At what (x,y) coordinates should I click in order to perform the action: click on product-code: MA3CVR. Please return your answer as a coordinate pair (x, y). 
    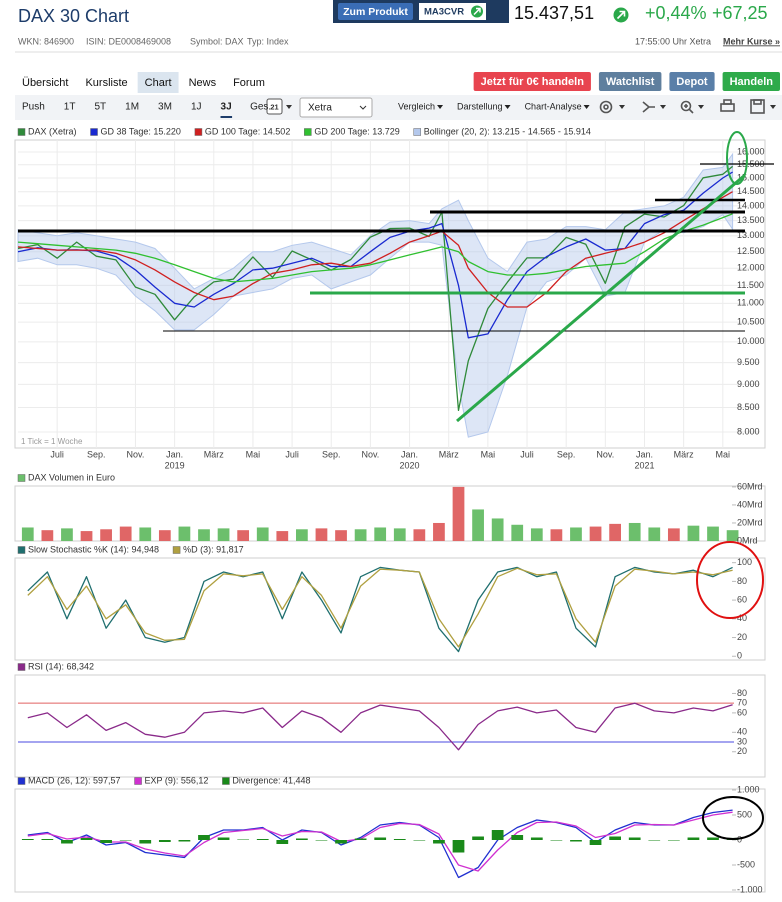
    Looking at the image, I should click on (444, 12).